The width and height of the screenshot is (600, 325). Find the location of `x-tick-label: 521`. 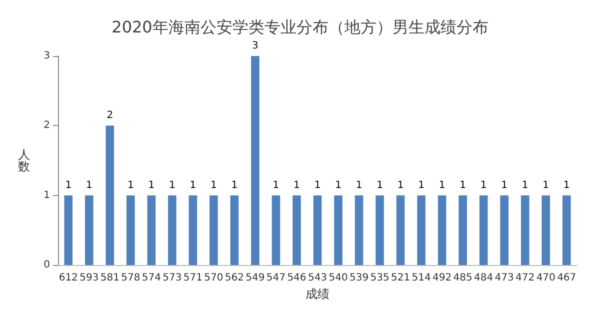

x-tick-label: 521 is located at coordinates (400, 278).